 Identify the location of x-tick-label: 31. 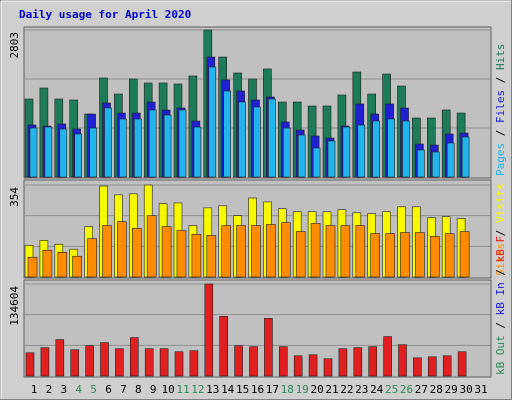
(480, 389).